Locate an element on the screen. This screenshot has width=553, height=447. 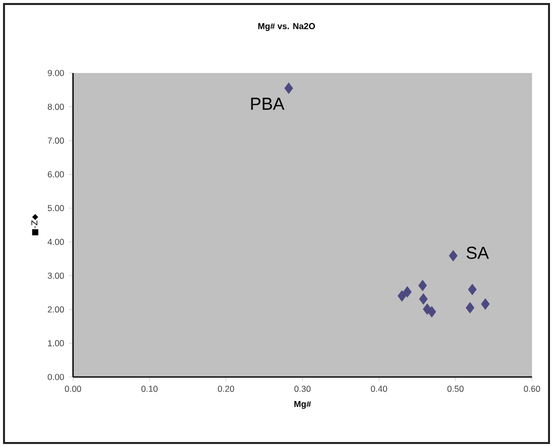
y-axis-title: ■-Z◆ is located at coordinates (34, 225).